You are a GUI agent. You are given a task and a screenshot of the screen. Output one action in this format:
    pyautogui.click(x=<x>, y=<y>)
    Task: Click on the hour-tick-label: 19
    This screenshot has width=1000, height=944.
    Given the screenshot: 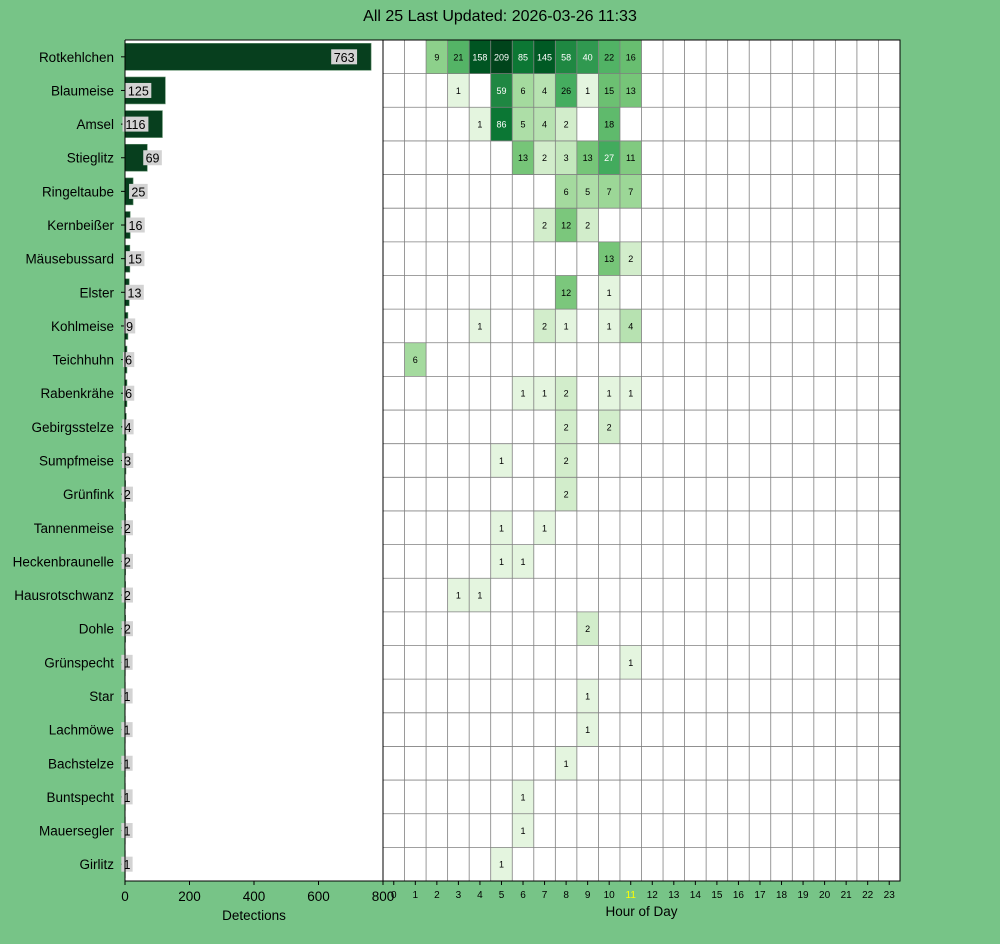 What is the action you would take?
    pyautogui.click(x=804, y=895)
    